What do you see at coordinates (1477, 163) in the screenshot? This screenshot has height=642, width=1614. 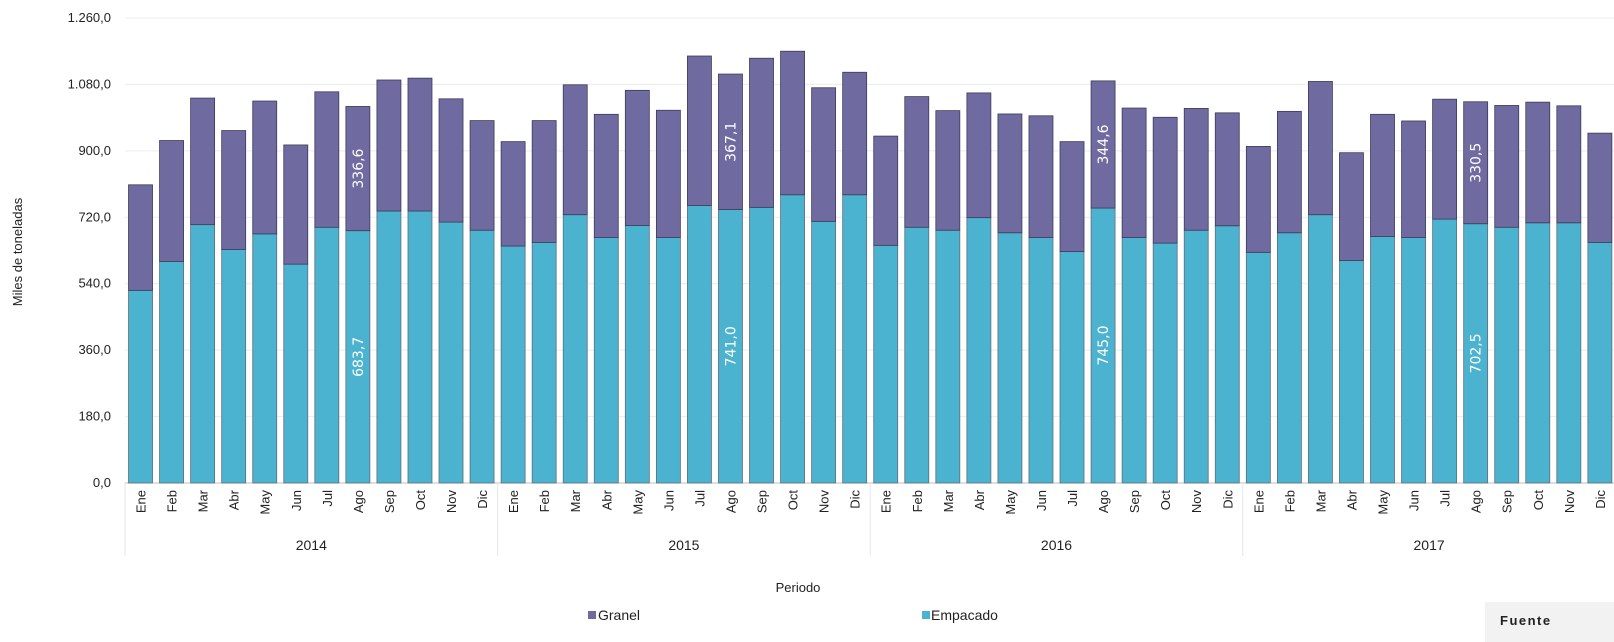 I see `data-label-granel: 330,5` at bounding box center [1477, 163].